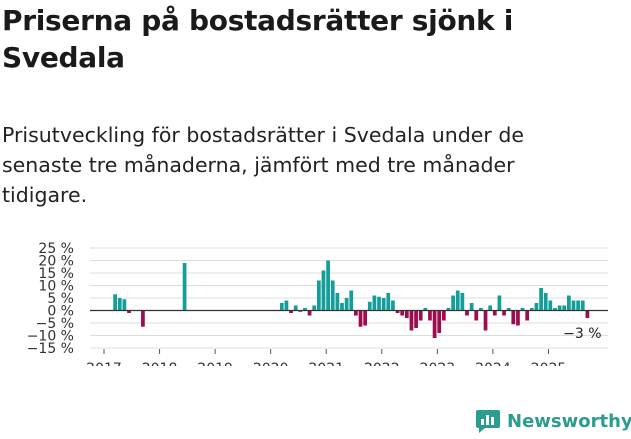  Describe the element at coordinates (50, 349) in the screenshot. I see `y-tick-label: −15 %` at that location.